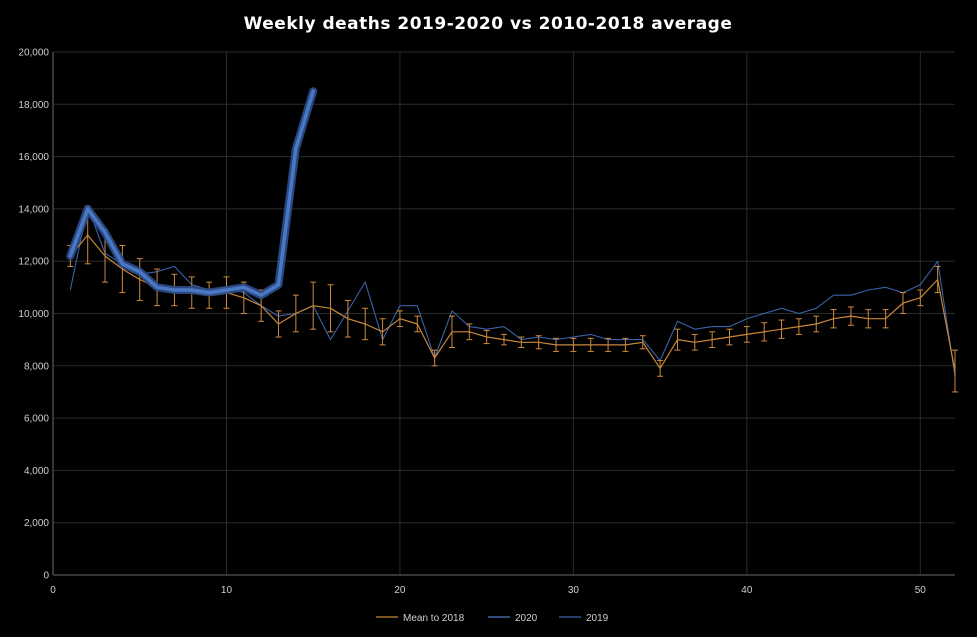 The width and height of the screenshot is (977, 637). Describe the element at coordinates (400, 590) in the screenshot. I see `x-tick-label: 20` at that location.